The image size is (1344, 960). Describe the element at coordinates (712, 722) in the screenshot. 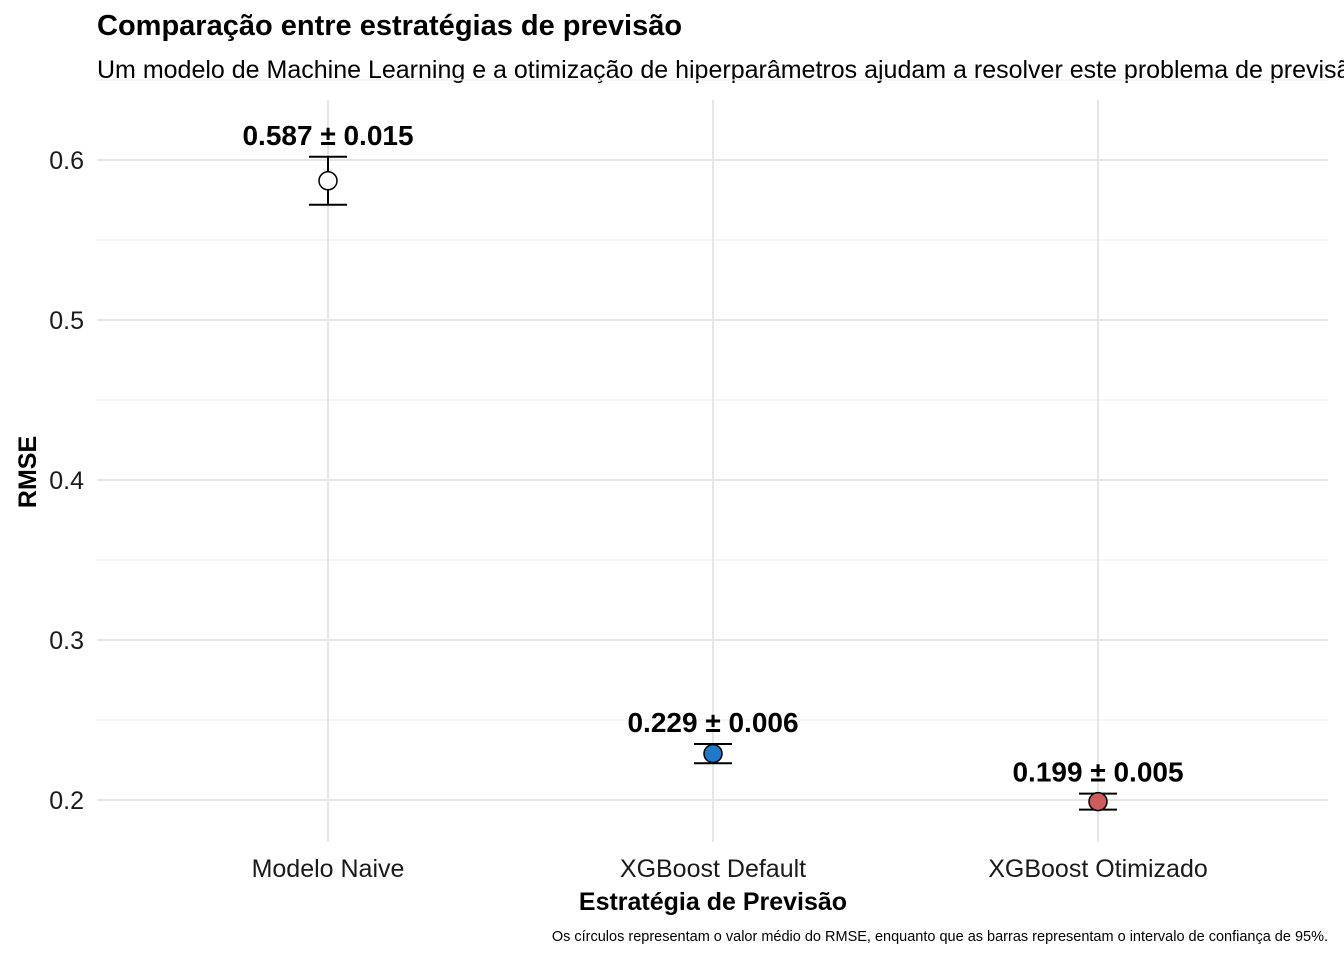

I see `data-label: 0.229 ± 0.006` at that location.